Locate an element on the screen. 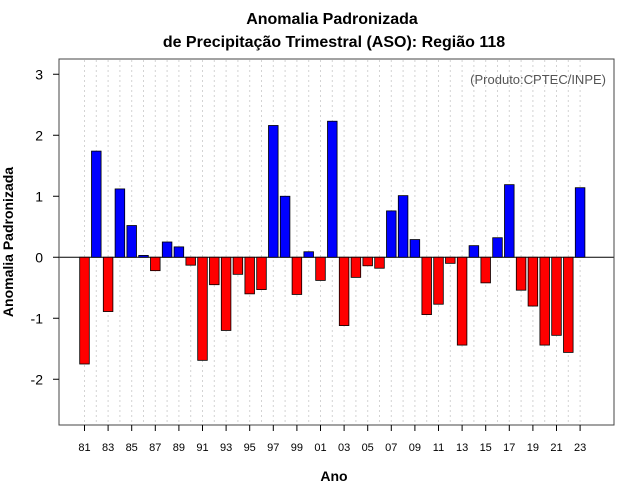  x-tick-label: 01 is located at coordinates (320, 448).